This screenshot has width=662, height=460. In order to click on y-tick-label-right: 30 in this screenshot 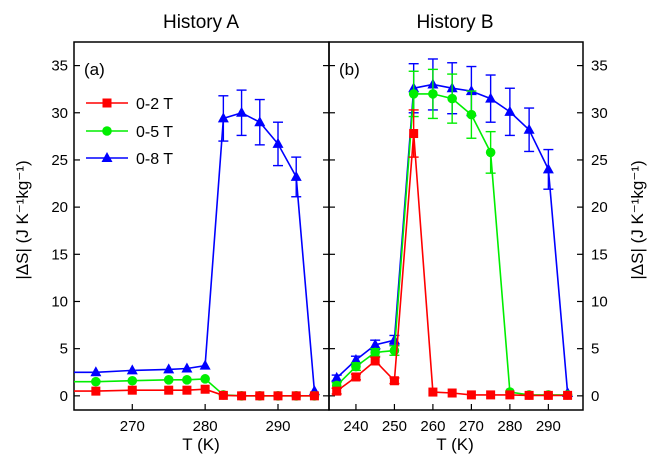, I will do `click(599, 113)`.